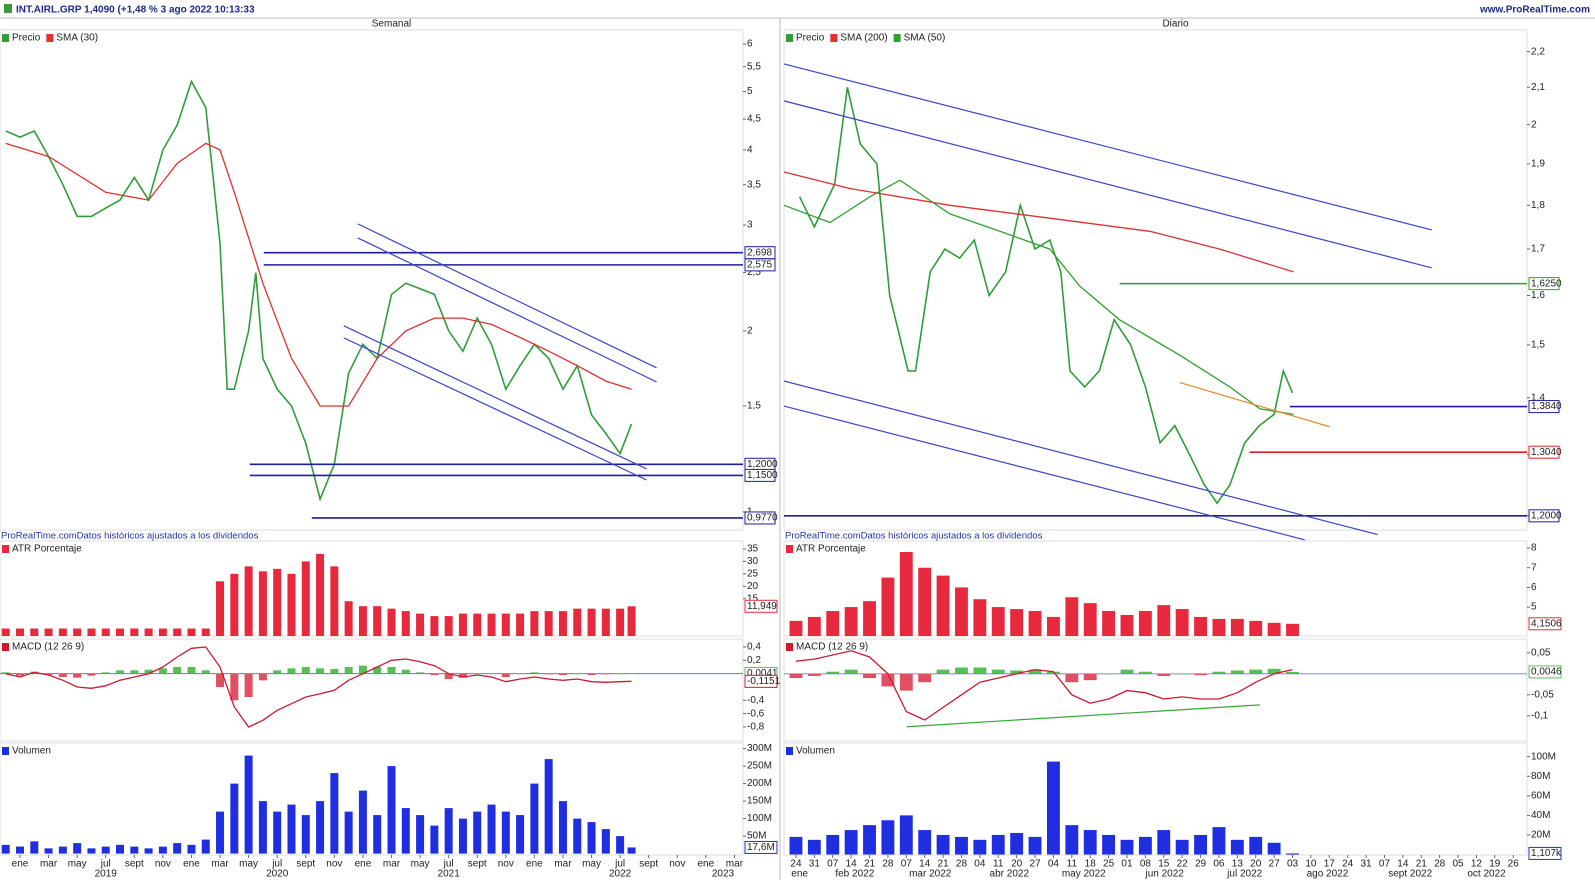 This screenshot has width=1595, height=892. I want to click on level-box, so click(1544, 284).